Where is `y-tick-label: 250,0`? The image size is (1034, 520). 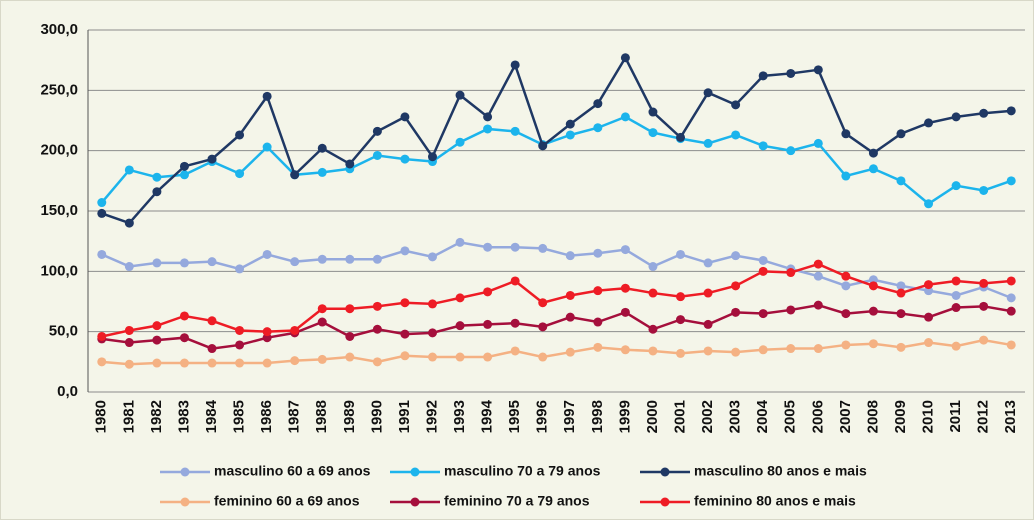
y-tick-label: 250,0 is located at coordinates (59, 89).